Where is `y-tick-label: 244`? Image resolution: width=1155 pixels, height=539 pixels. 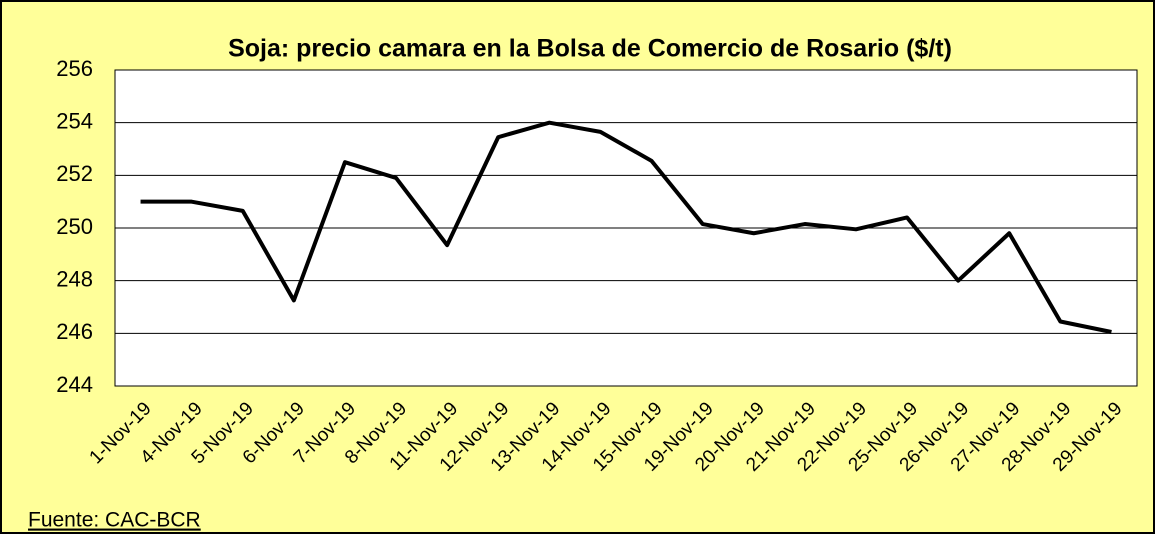
y-tick-label: 244 is located at coordinates (74, 384).